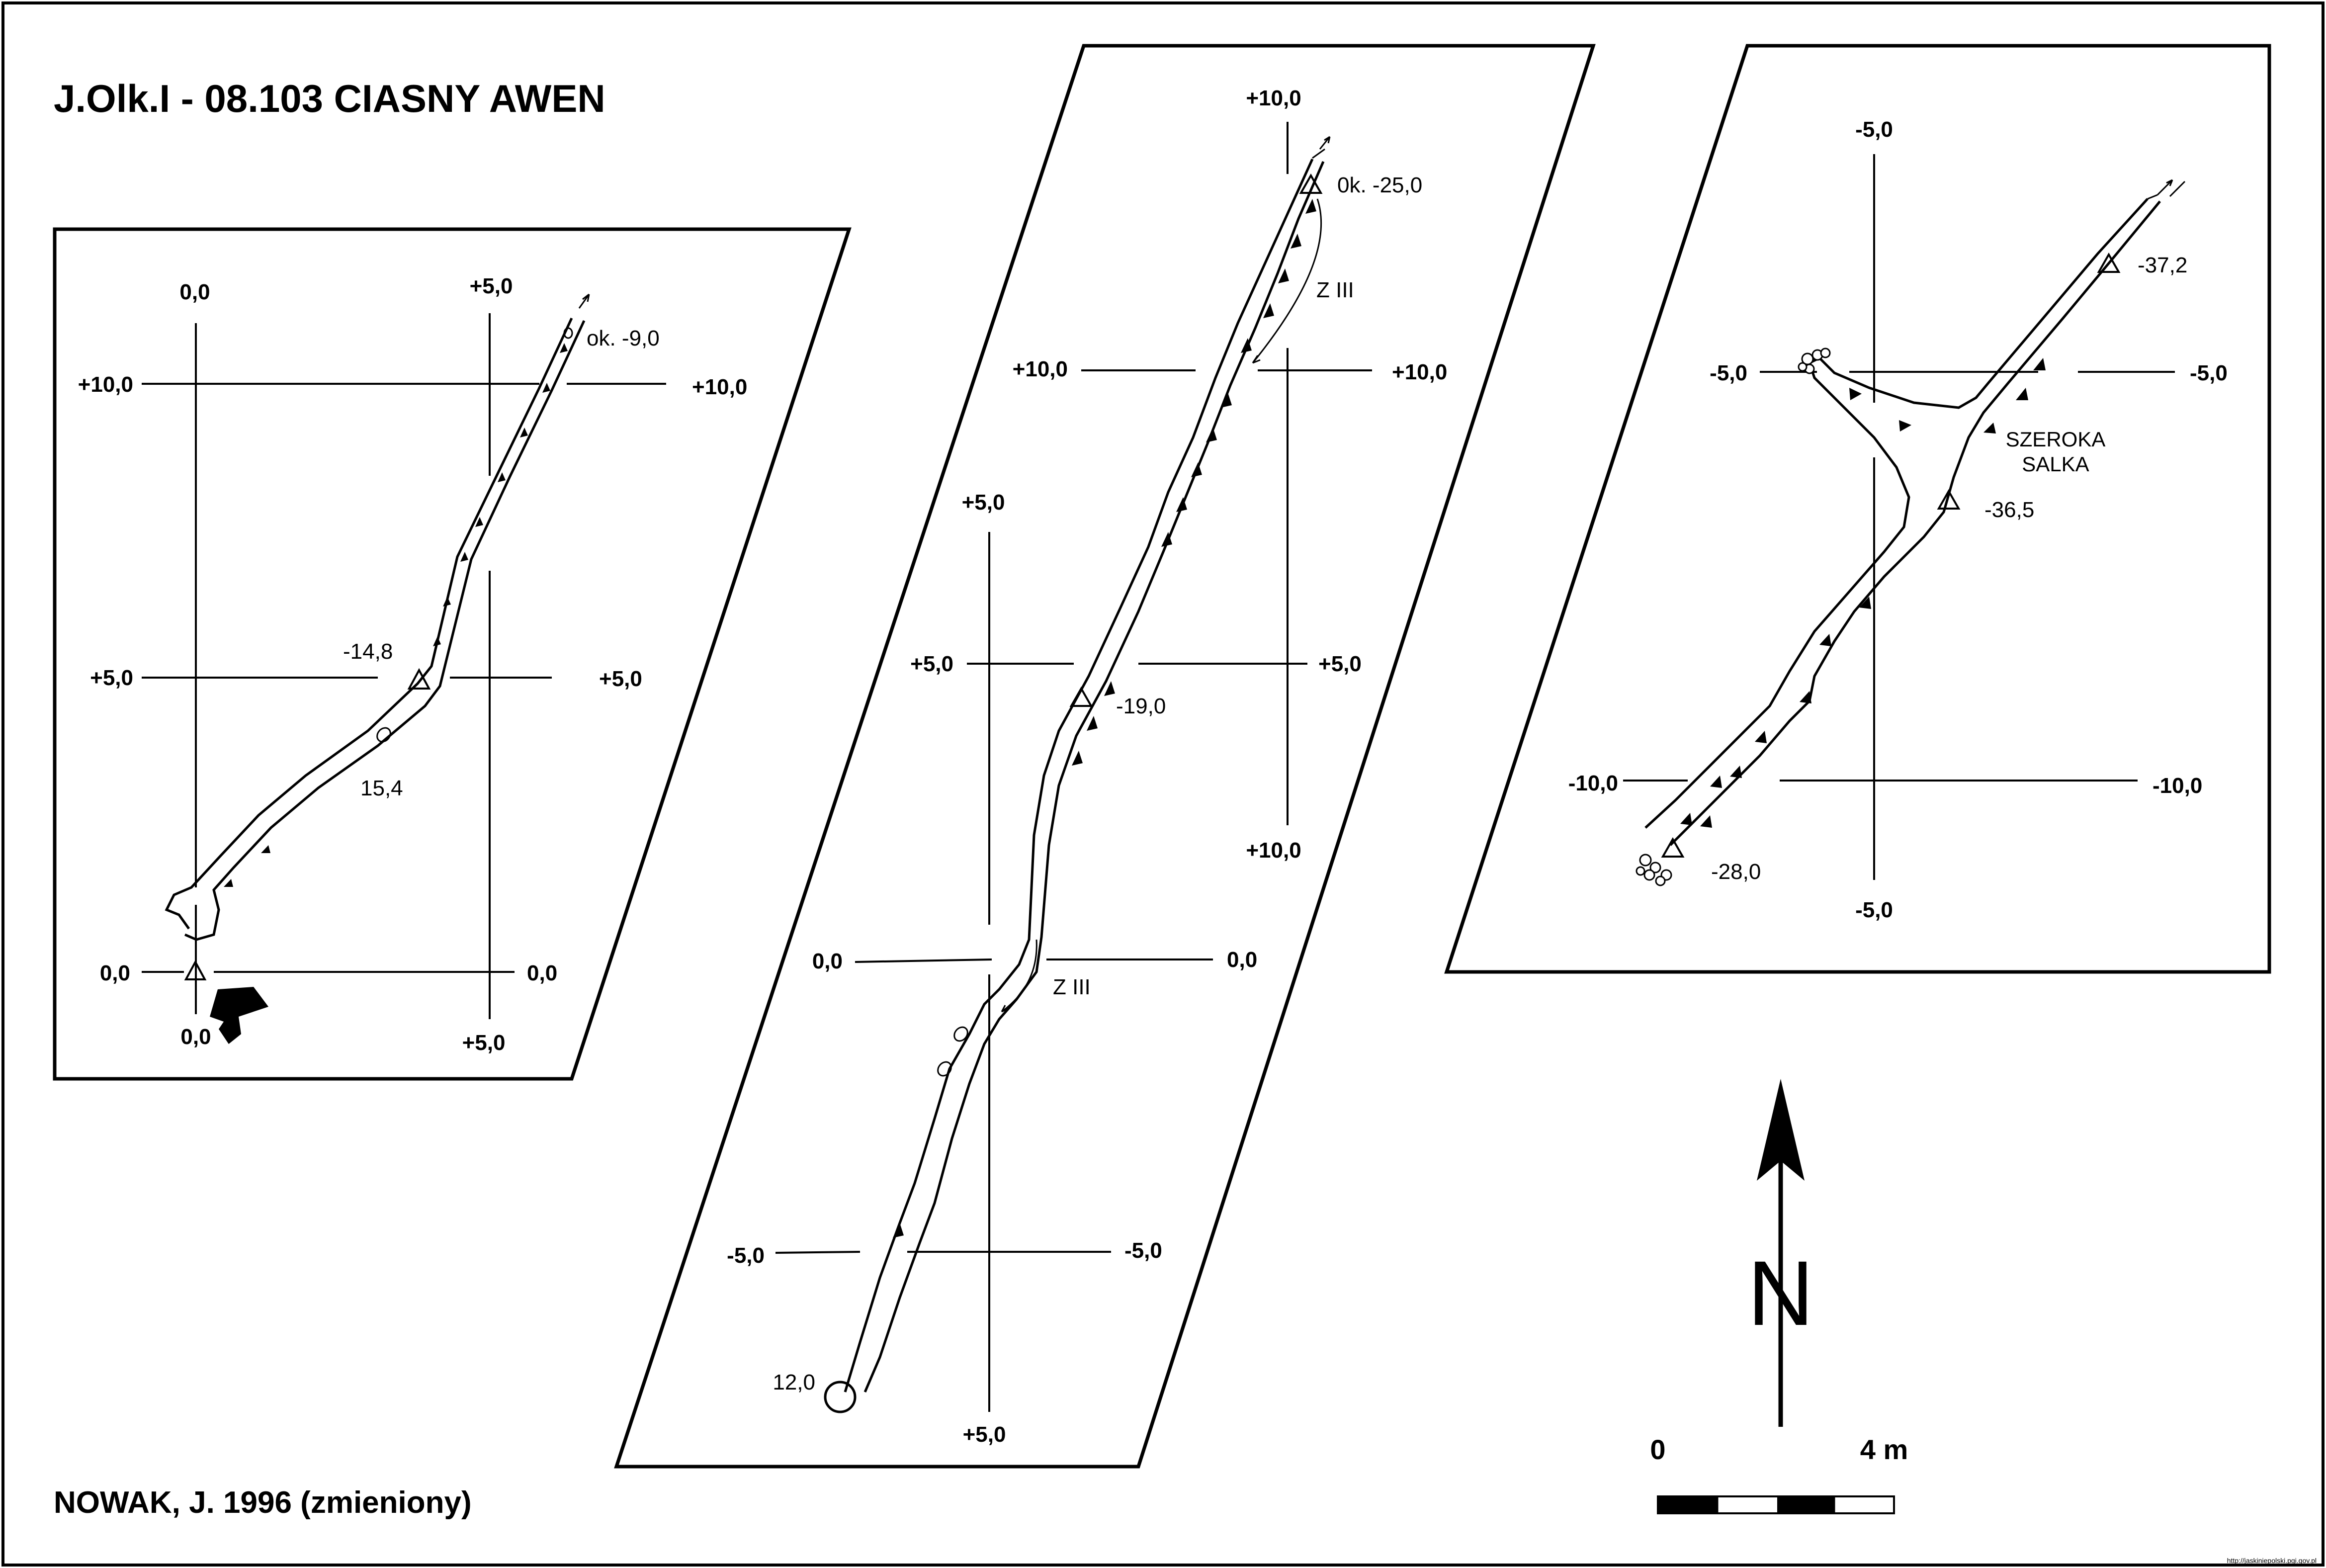 The height and width of the screenshot is (1568, 2326). I want to click on p2-top-depth: 0k. -25,0, so click(1379, 185).